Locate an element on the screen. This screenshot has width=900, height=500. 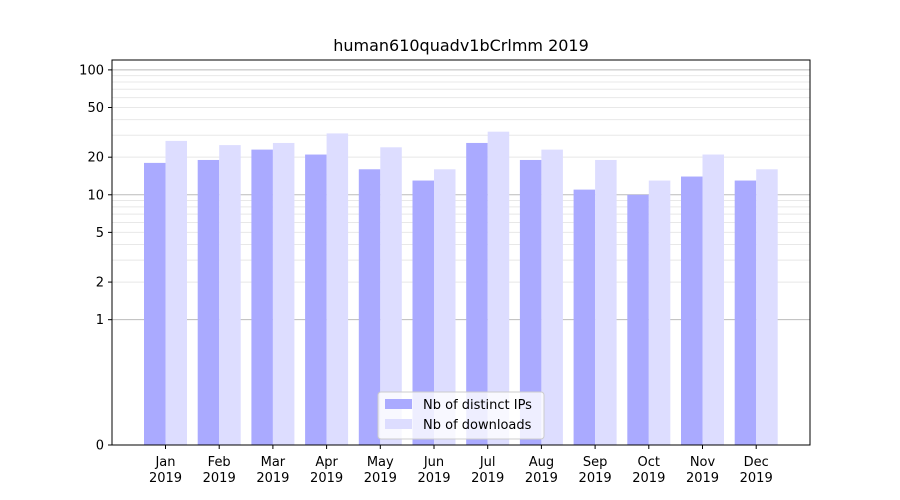
legend-box is located at coordinates (461, 415).